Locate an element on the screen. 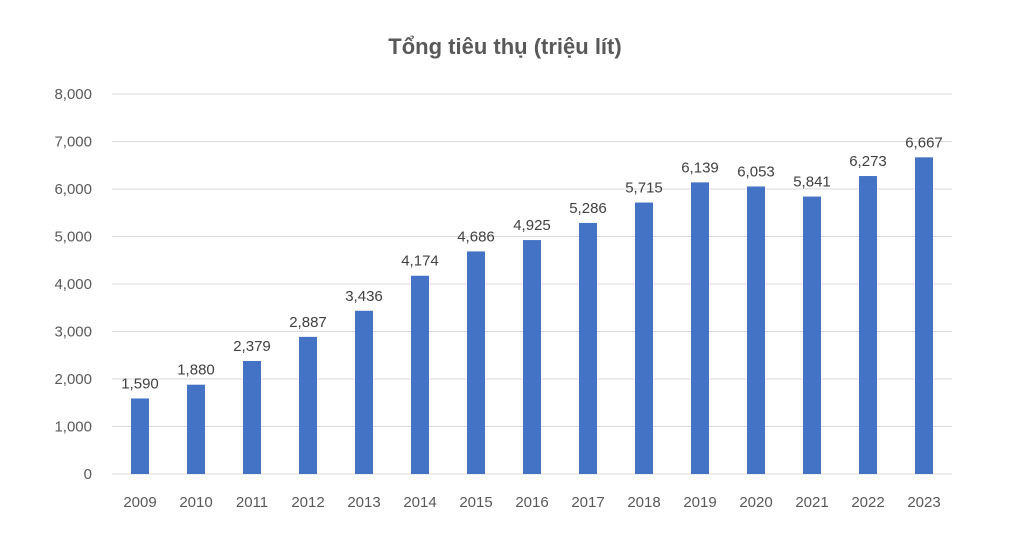  x-tick-label-2013: 2013 is located at coordinates (363, 502).